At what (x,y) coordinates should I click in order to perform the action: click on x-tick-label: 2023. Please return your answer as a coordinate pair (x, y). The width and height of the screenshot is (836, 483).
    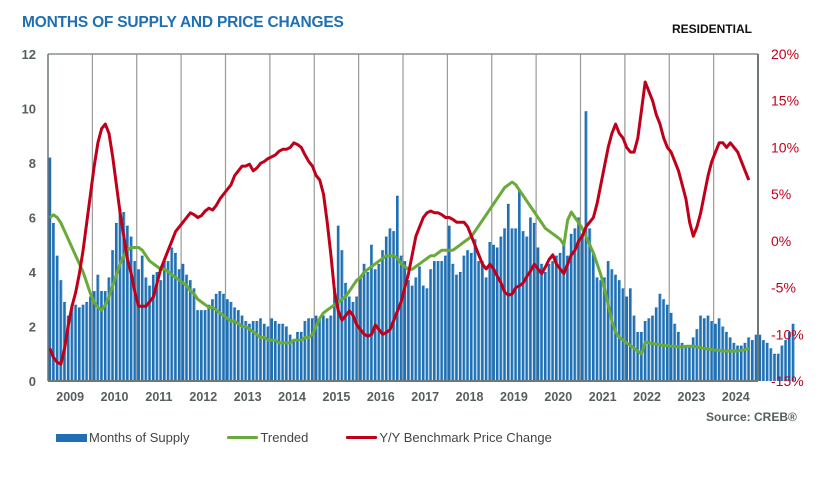
    Looking at the image, I should click on (692, 397).